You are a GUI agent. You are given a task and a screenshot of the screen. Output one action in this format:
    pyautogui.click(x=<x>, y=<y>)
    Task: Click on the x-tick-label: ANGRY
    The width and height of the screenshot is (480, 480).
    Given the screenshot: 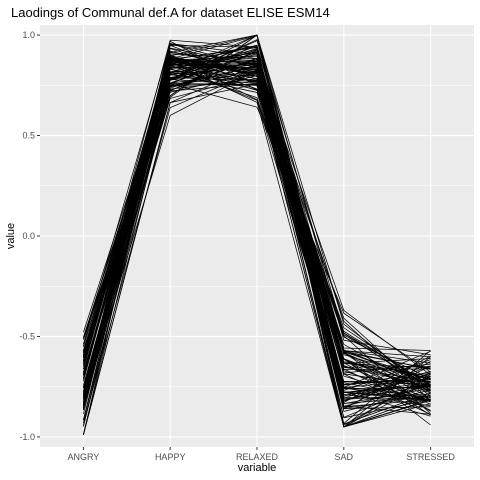 What is the action you would take?
    pyautogui.click(x=83, y=457)
    